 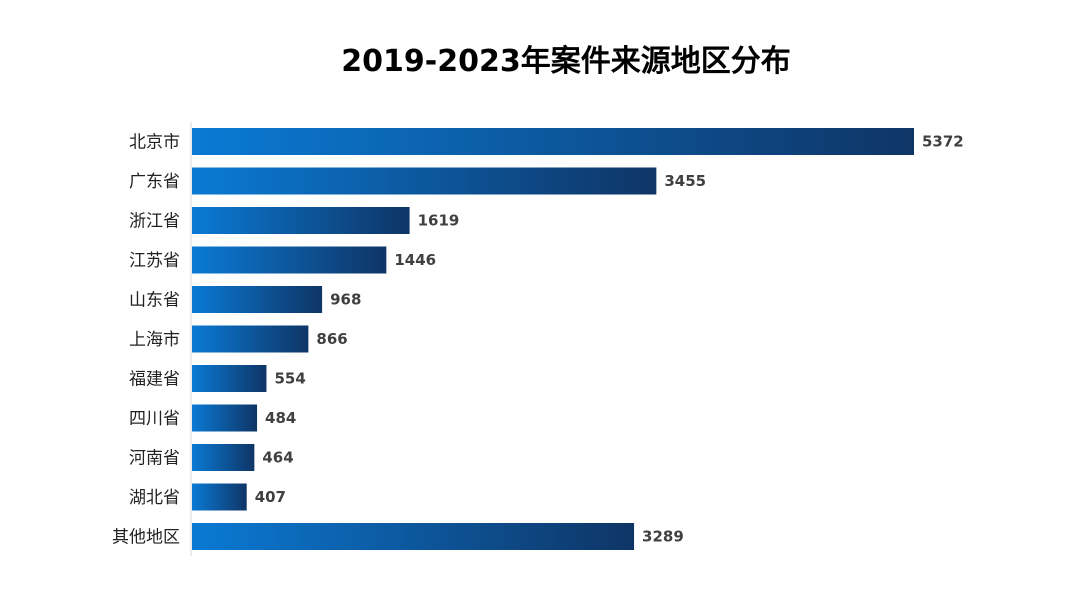 I want to click on value-label: 866, so click(x=331, y=339).